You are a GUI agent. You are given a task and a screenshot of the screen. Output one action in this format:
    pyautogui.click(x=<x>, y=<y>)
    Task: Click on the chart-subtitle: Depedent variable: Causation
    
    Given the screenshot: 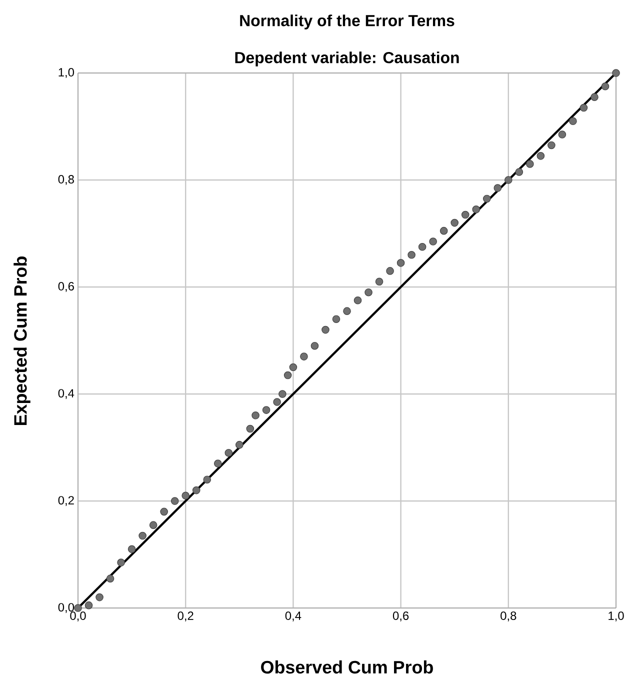 What is the action you would take?
    pyautogui.click(x=347, y=59)
    